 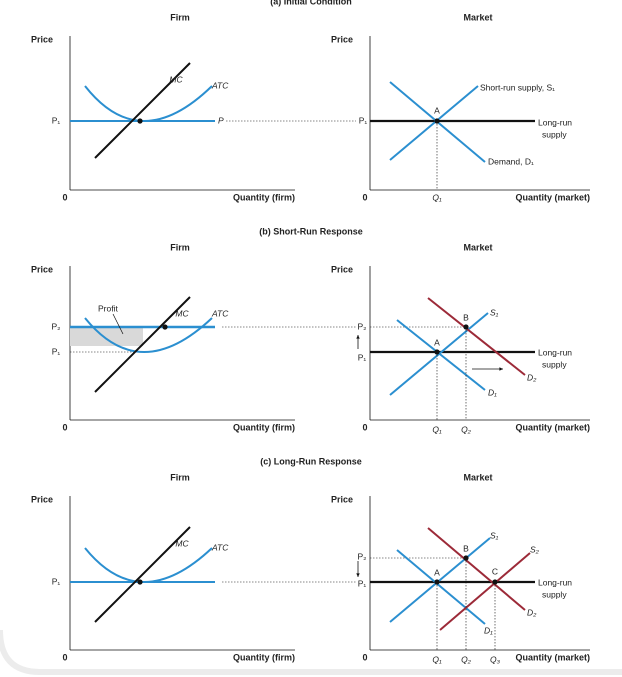 I want to click on profit-area, so click(x=106, y=336).